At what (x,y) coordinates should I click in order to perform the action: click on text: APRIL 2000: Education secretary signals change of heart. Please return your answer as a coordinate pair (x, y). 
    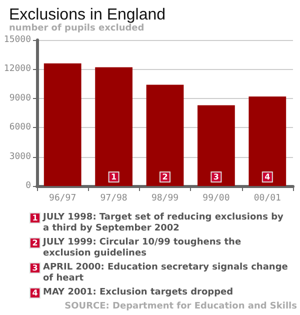
    Looking at the image, I should click on (167, 273).